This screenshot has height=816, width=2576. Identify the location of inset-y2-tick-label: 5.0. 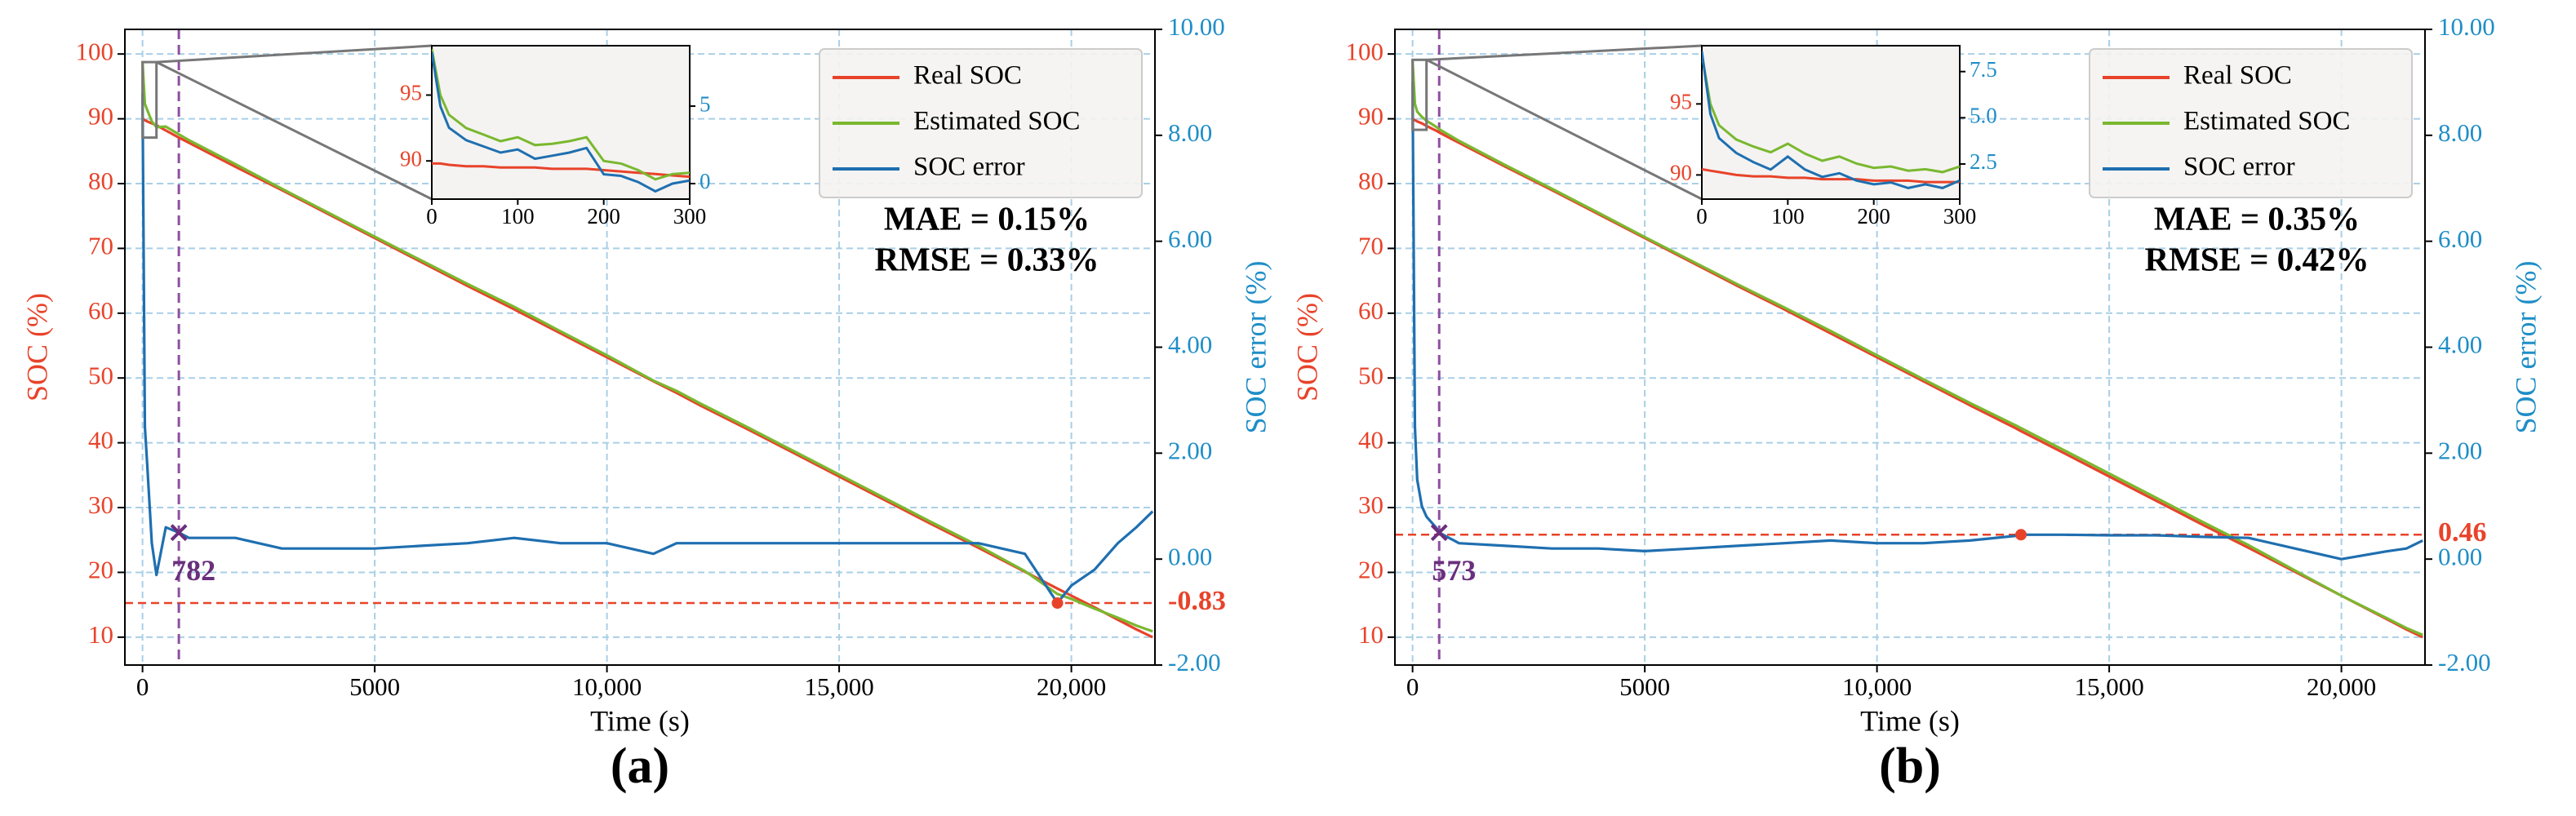
(1983, 116).